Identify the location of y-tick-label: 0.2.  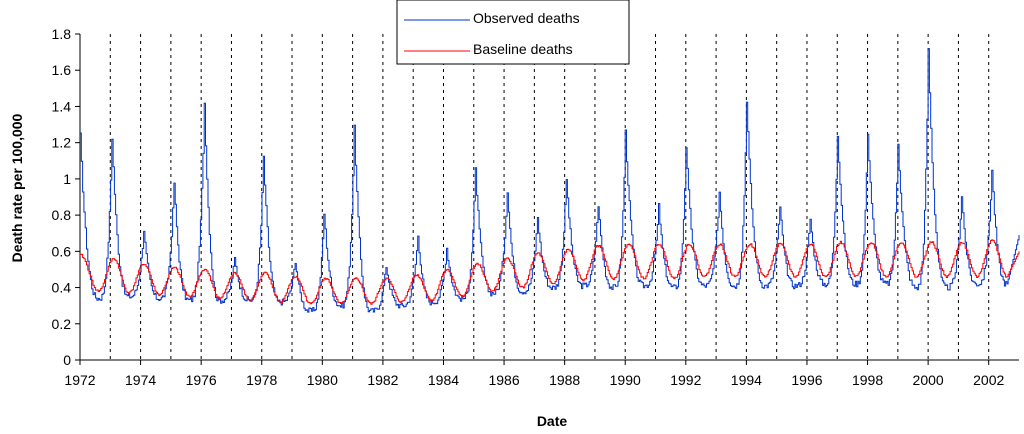
(62, 324).